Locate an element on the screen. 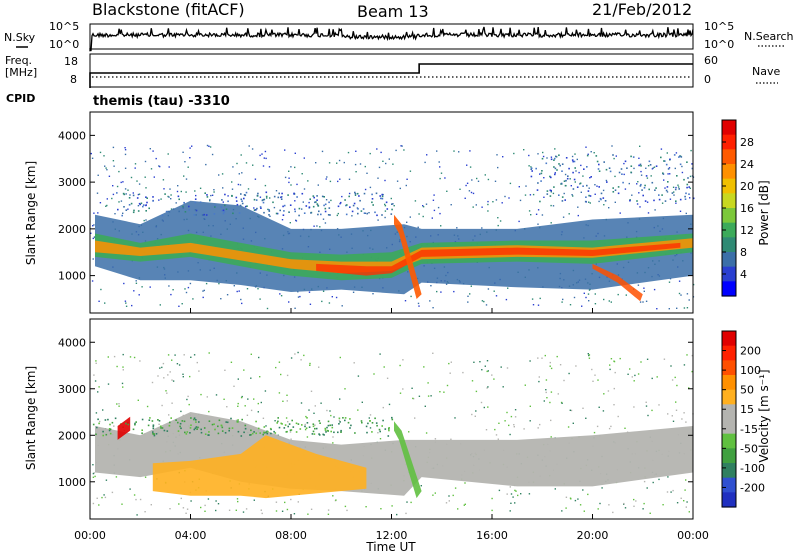 Image resolution: width=800 pixels, height=554 pixels. power-ytick-label: 4000 is located at coordinates (72, 135).